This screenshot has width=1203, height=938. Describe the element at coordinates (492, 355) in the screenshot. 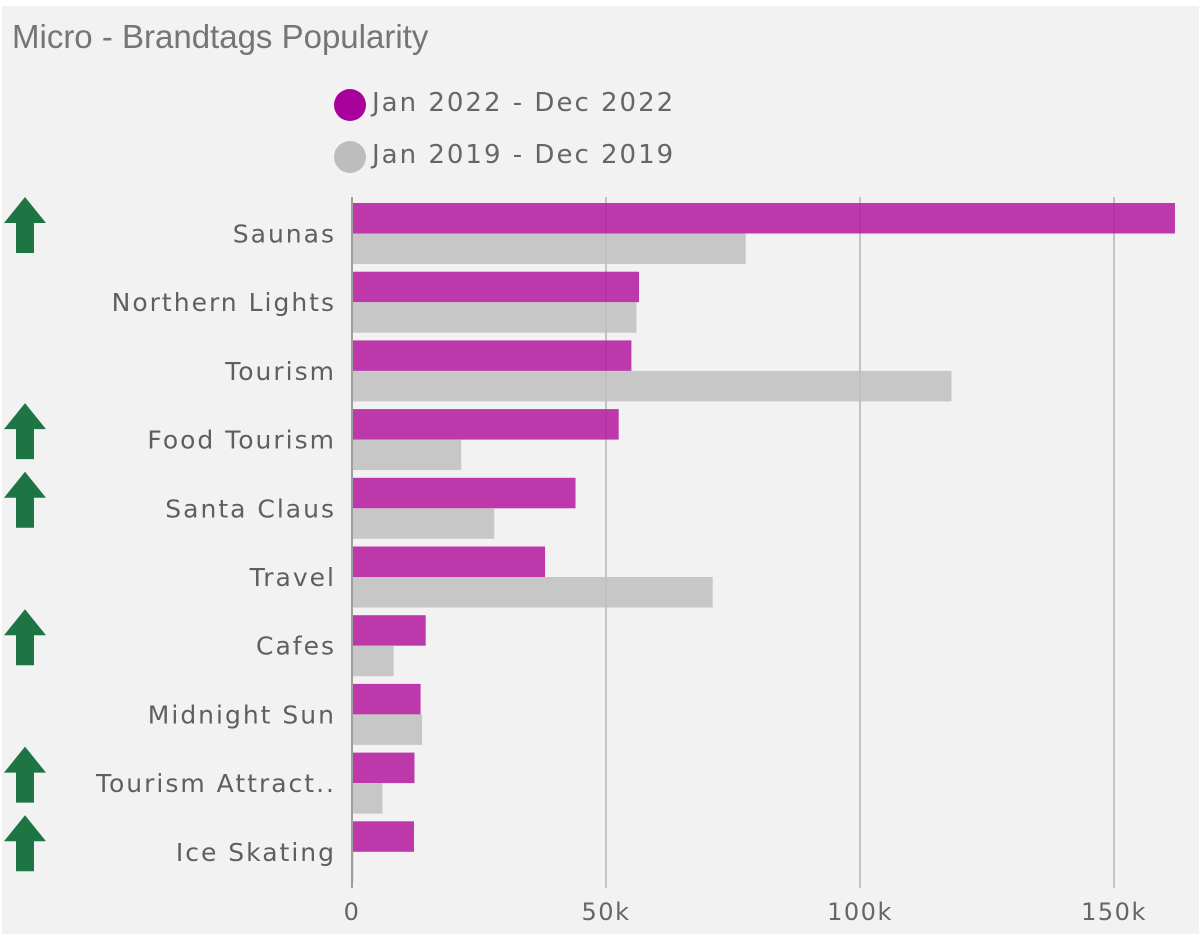

I see `bar-2022-tourism` at that location.